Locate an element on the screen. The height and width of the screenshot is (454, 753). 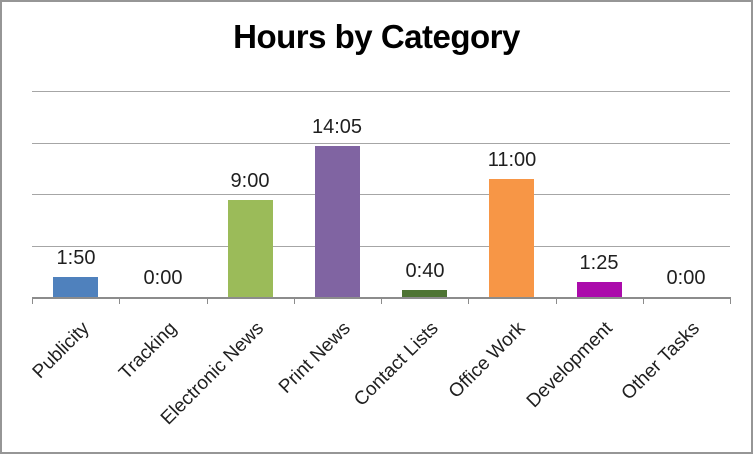
bar-value-label-electronic-news: 9:00 is located at coordinates (250, 181).